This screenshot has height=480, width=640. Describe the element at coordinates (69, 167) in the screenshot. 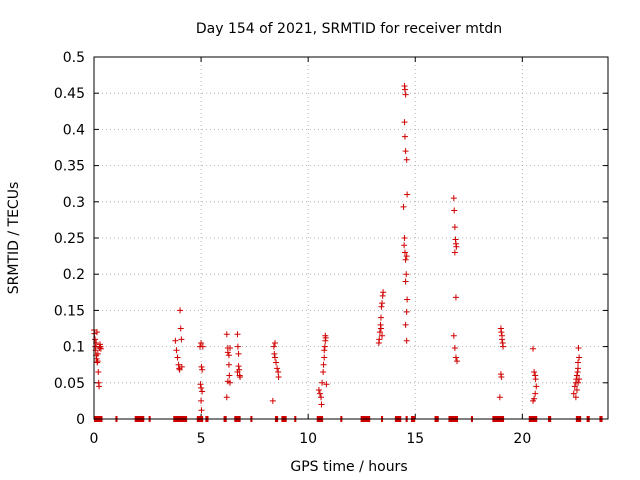

I see `y-tick-label: 0.35` at that location.